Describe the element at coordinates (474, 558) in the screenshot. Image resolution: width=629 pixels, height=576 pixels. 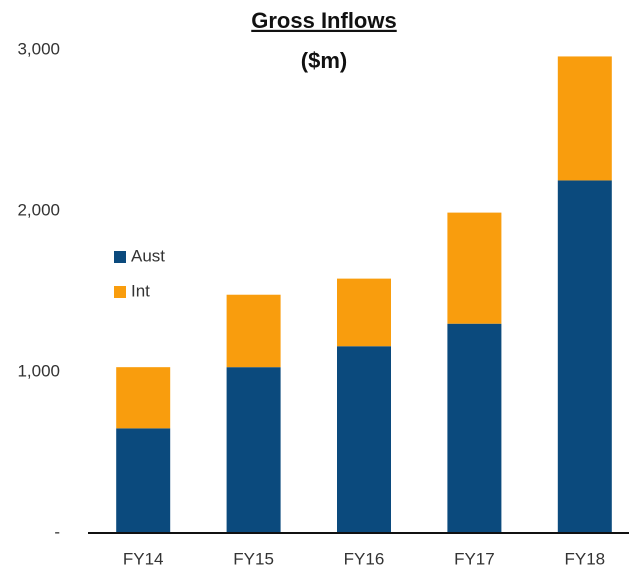
I see `x-tick-label: FY17` at that location.